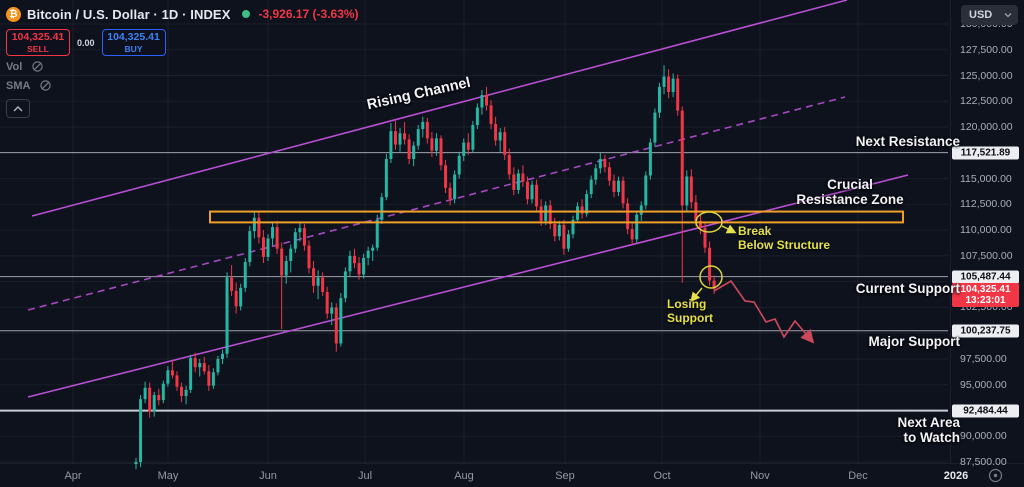 The image size is (1024, 487). I want to click on annotation-line: Resistance Zone, so click(850, 199).